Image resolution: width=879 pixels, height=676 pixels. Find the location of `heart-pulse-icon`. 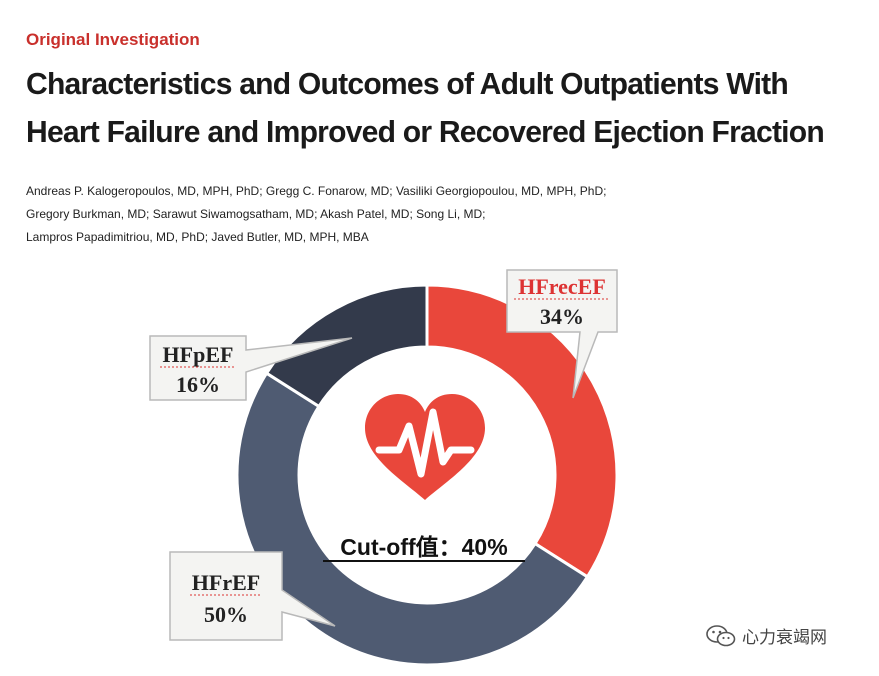

heart-pulse-icon is located at coordinates (425, 447).